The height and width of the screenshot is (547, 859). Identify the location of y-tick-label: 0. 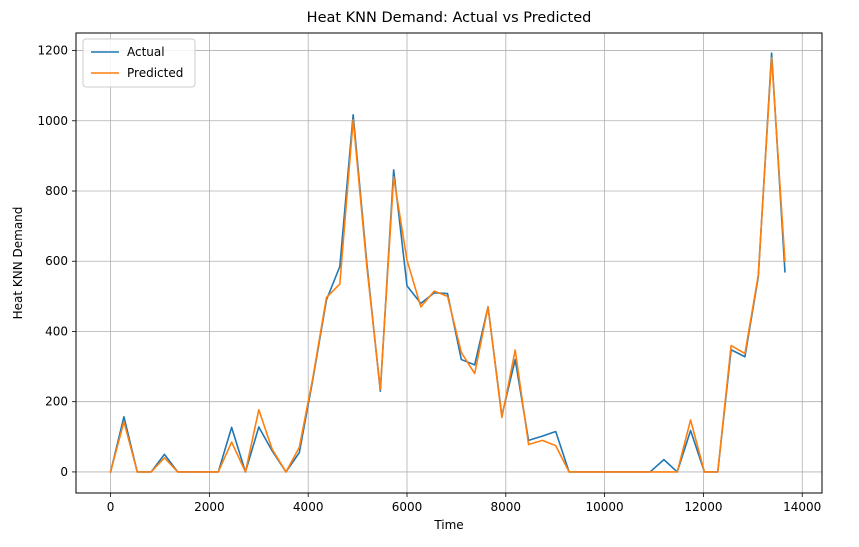
(64, 472).